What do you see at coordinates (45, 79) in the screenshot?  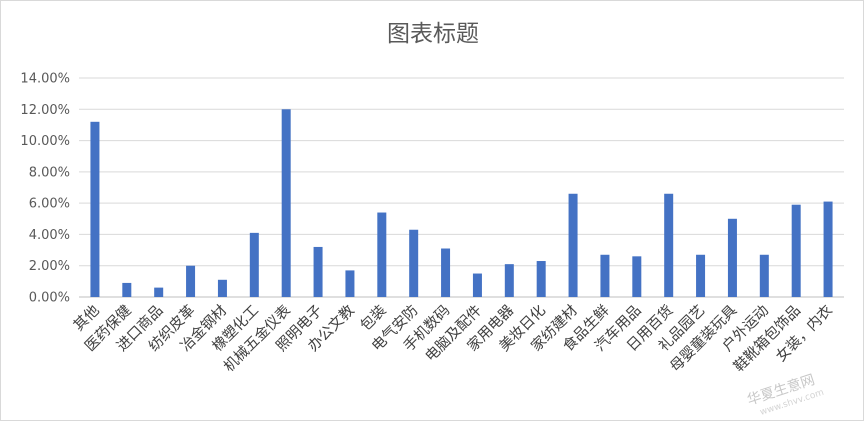 I see `y-tick-label: 14.00%` at bounding box center [45, 79].